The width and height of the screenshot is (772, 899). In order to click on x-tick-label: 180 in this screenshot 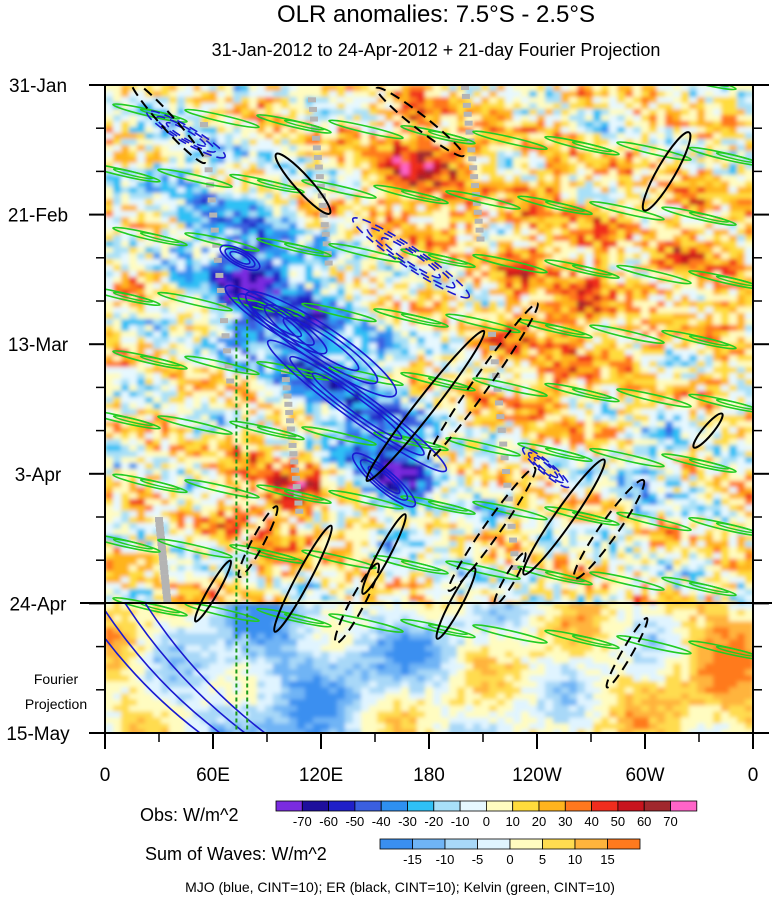, I will do `click(429, 775)`.